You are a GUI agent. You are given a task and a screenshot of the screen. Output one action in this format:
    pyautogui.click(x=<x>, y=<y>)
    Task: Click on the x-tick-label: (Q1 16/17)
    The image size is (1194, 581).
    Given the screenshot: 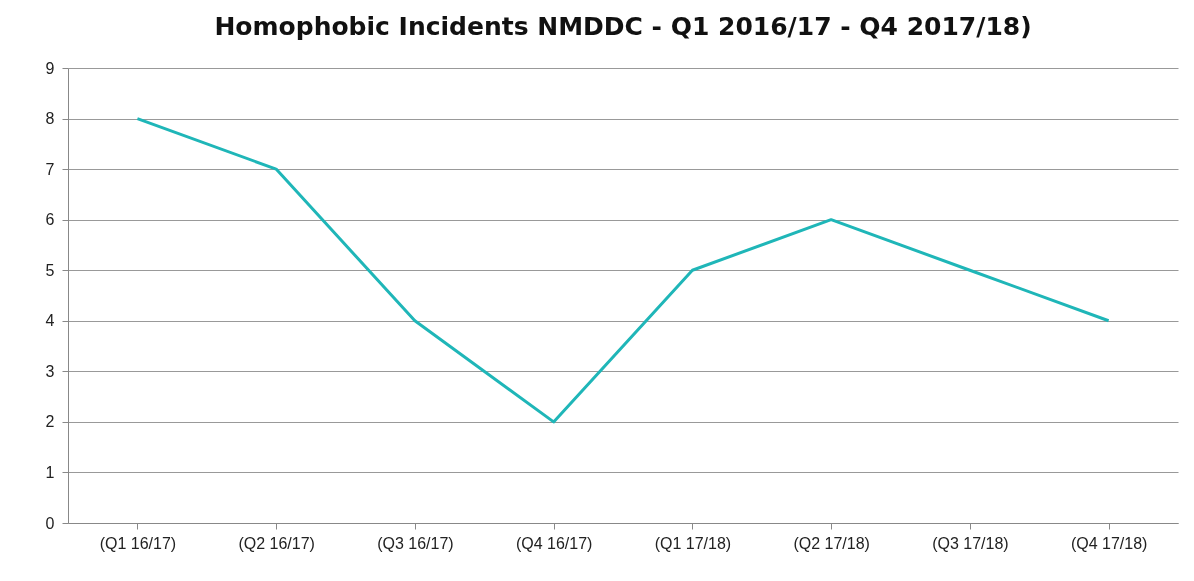 What is the action you would take?
    pyautogui.click(x=138, y=543)
    